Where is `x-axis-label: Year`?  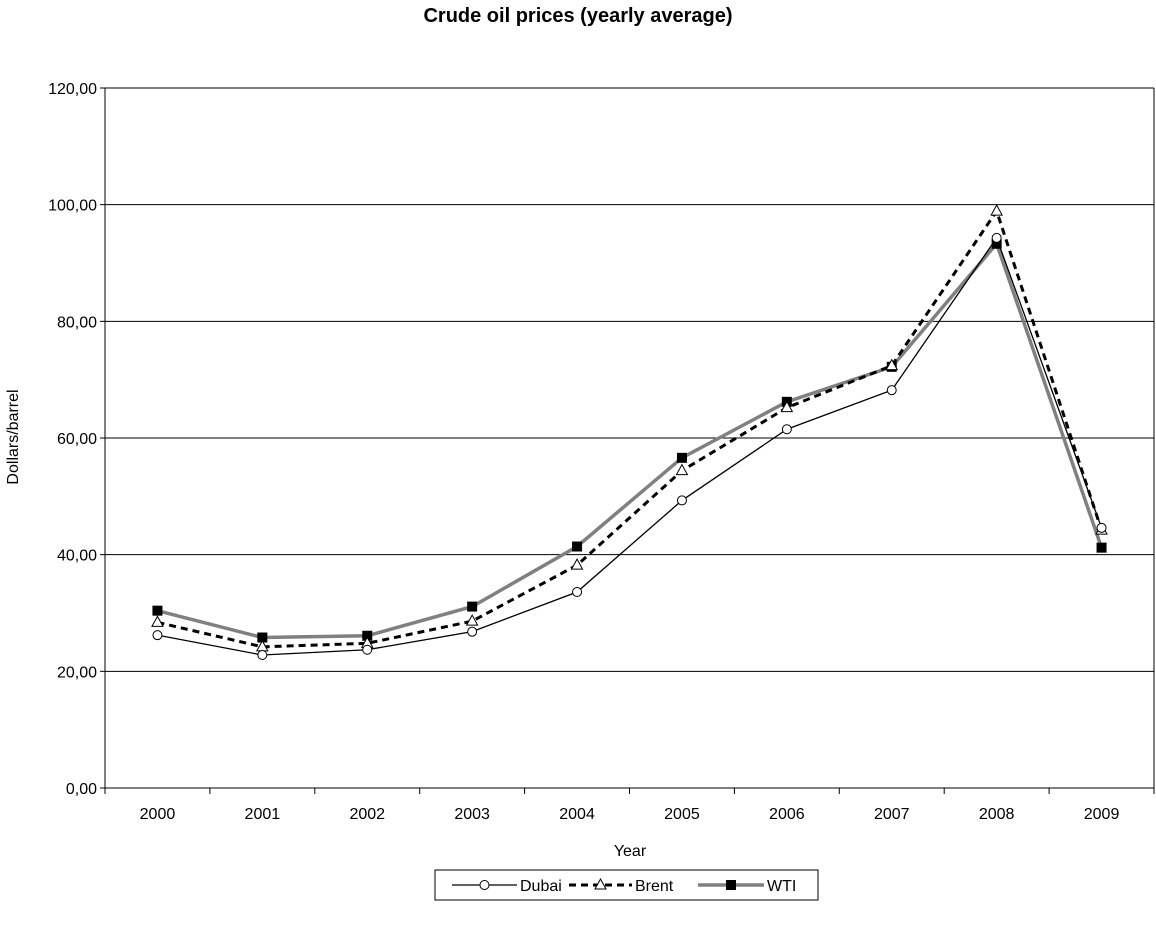 x-axis-label: Year is located at coordinates (630, 851).